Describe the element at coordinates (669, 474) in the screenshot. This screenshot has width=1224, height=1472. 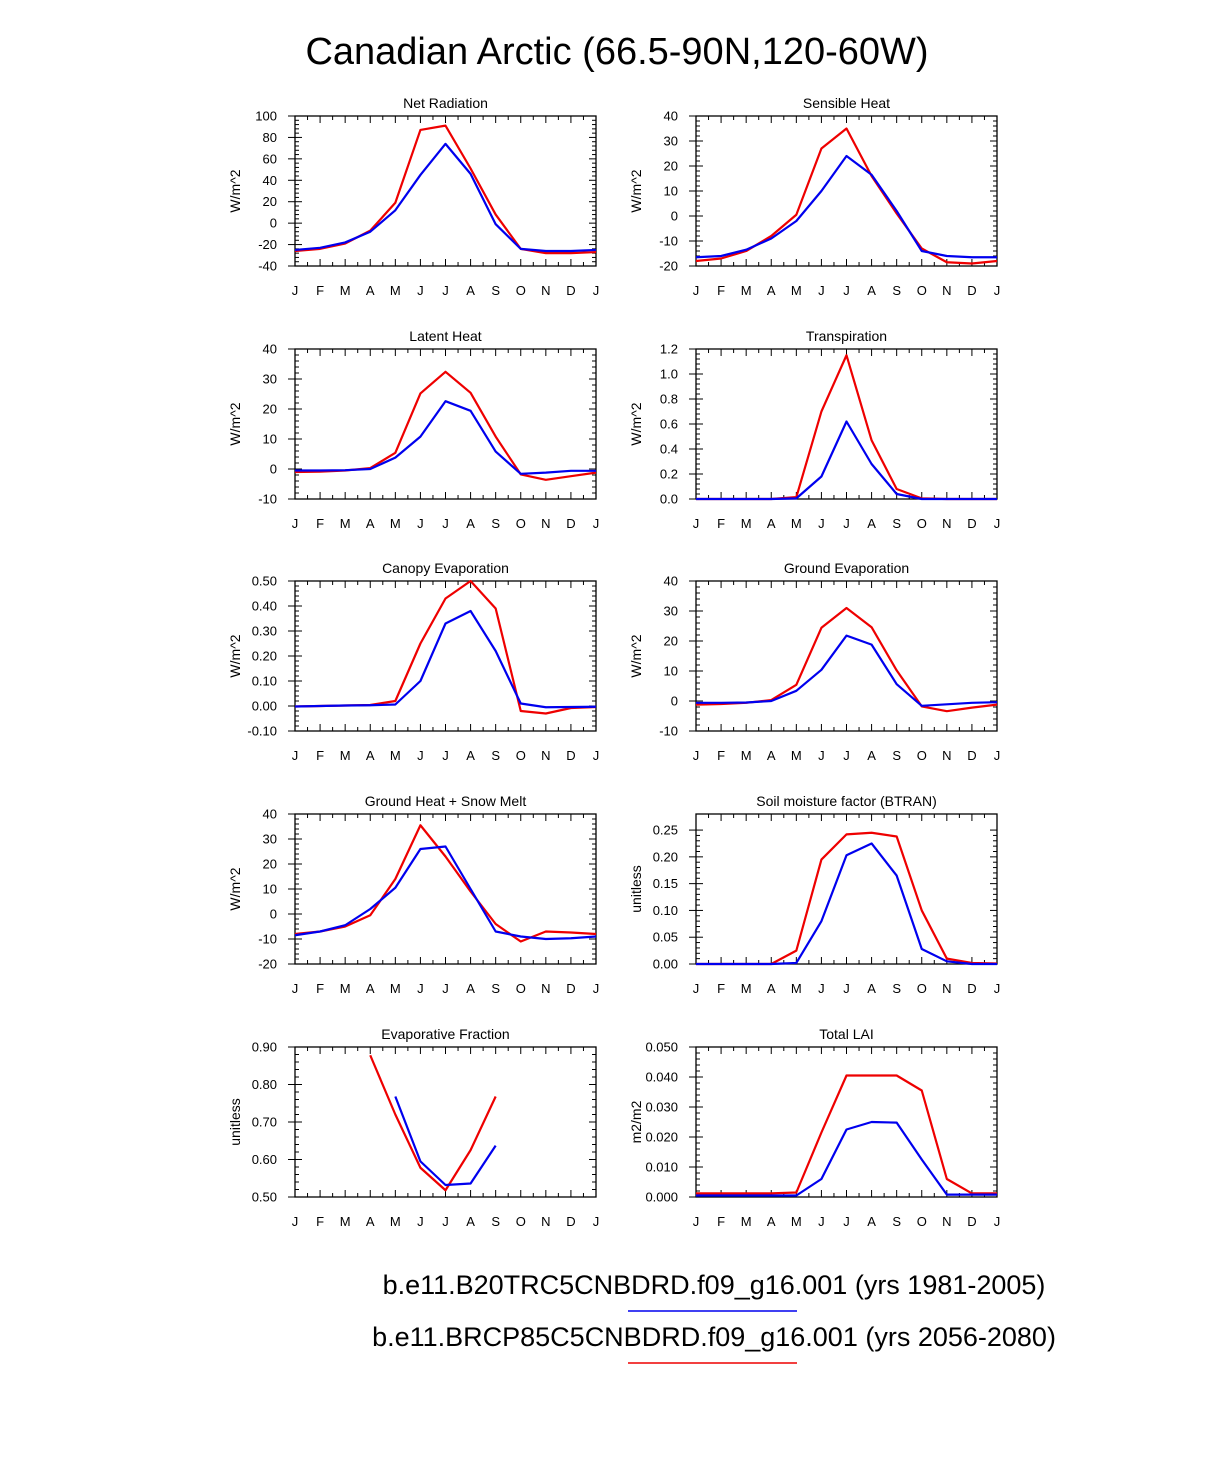
I see `y-tick-label: 0.2` at that location.